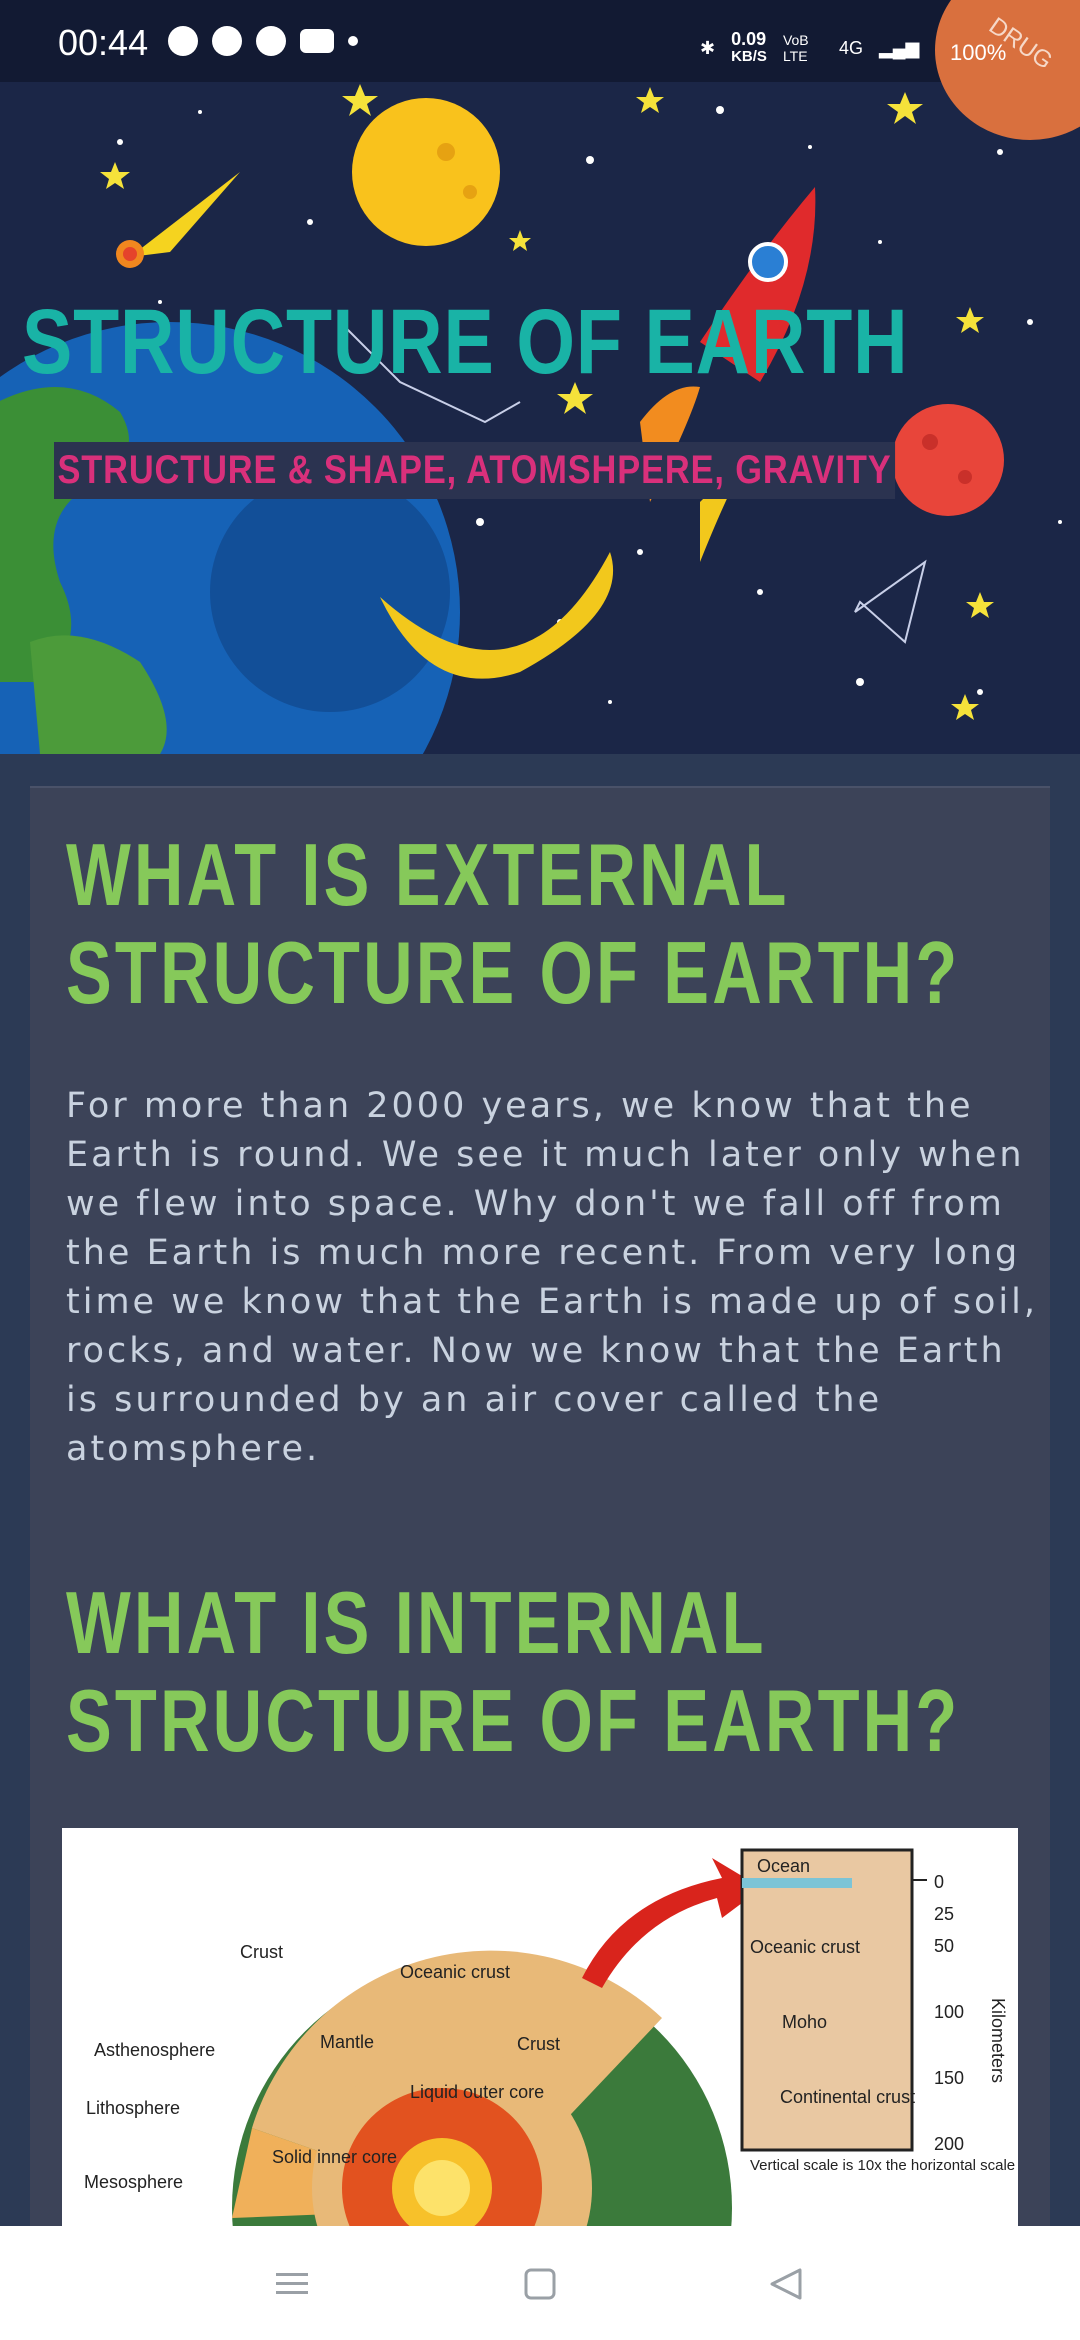 The height and width of the screenshot is (2340, 1080). Describe the element at coordinates (497, 615) in the screenshot. I see `rocket-trail` at that location.